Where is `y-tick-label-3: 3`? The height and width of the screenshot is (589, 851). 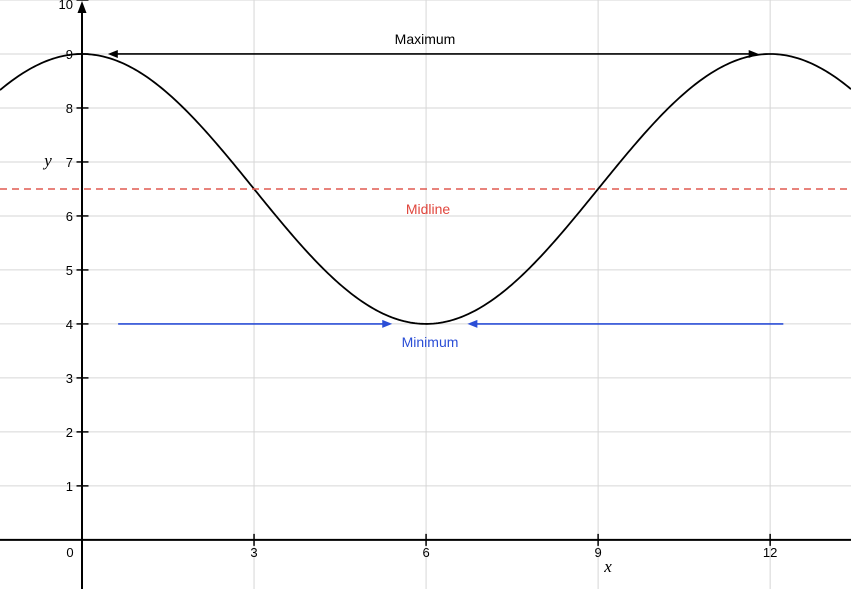
y-tick-label-3: 3 is located at coordinates (69, 378).